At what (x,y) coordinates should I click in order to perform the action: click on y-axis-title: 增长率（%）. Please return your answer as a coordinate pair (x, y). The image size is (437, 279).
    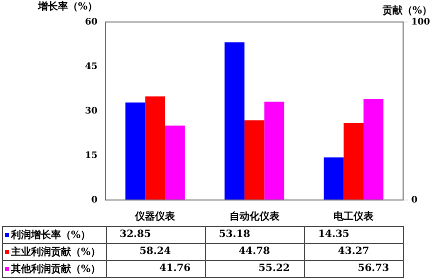
    Looking at the image, I should click on (67, 6).